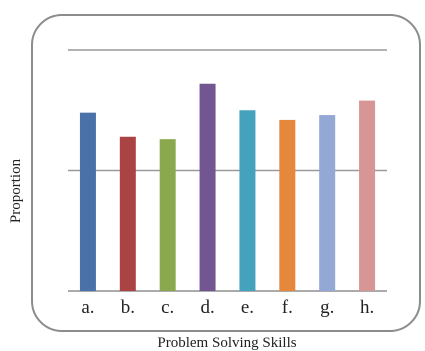 The width and height of the screenshot is (425, 351). I want to click on category-label: e., so click(247, 307).